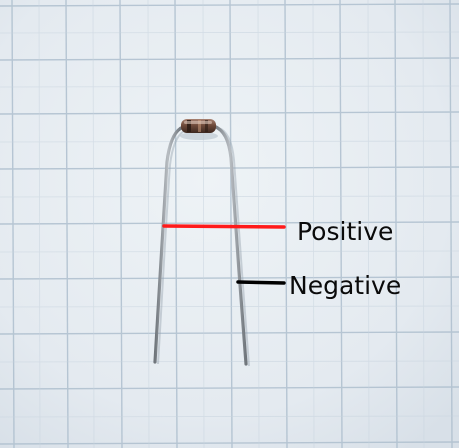  Describe the element at coordinates (230, 245) in the screenshot. I see `negative-lead` at that location.